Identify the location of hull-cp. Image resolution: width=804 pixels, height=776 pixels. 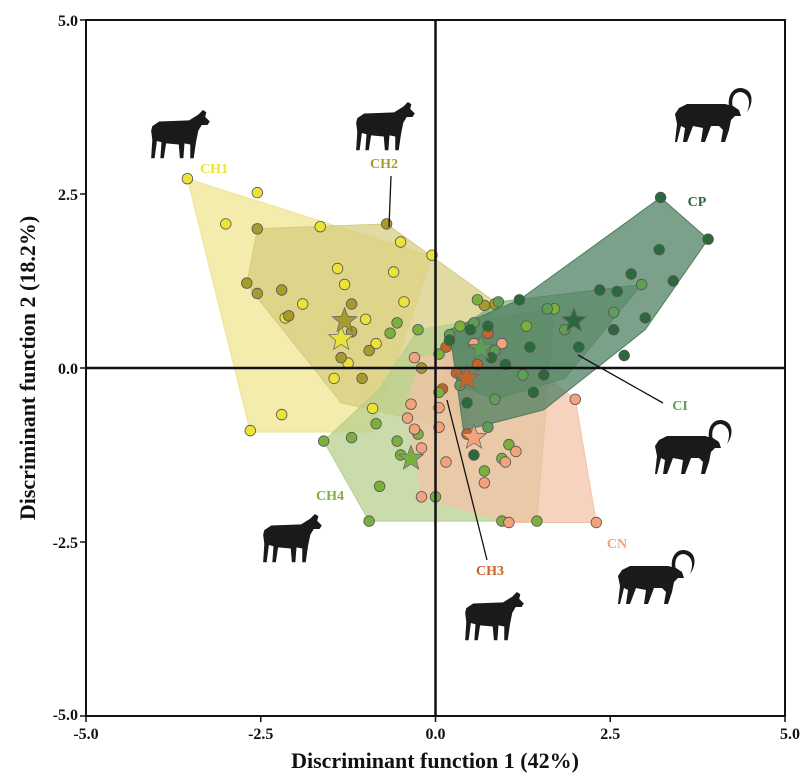
(578, 314).